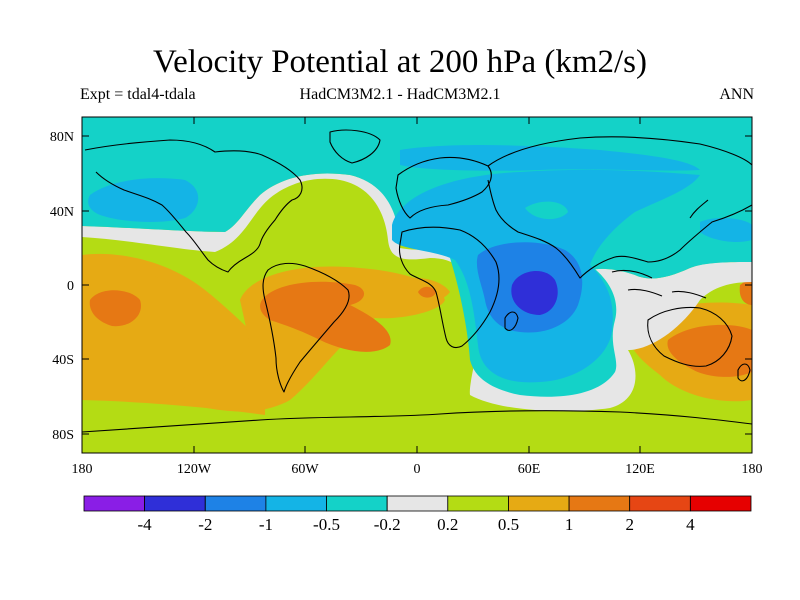  What do you see at coordinates (546, 210) in the screenshot?
I see `field-teal-patch` at bounding box center [546, 210].